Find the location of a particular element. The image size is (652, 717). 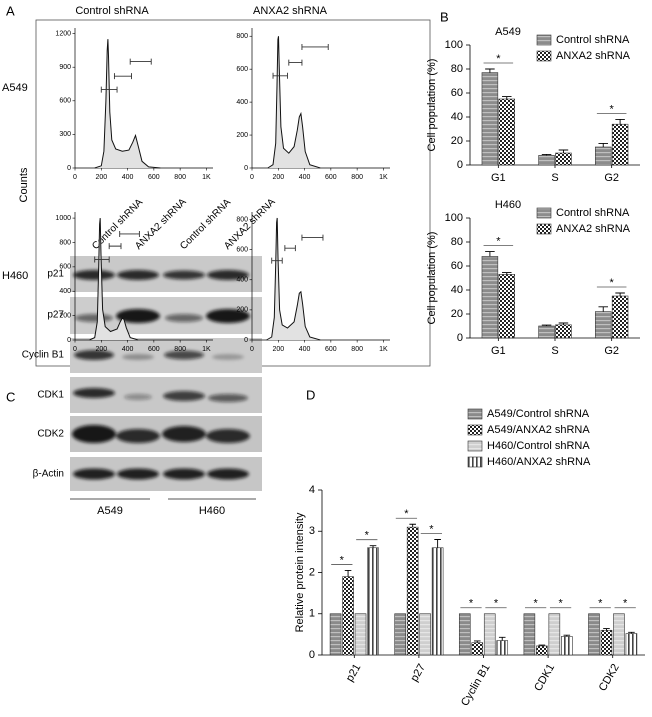

y-tick-label: 4 is located at coordinates (312, 490).